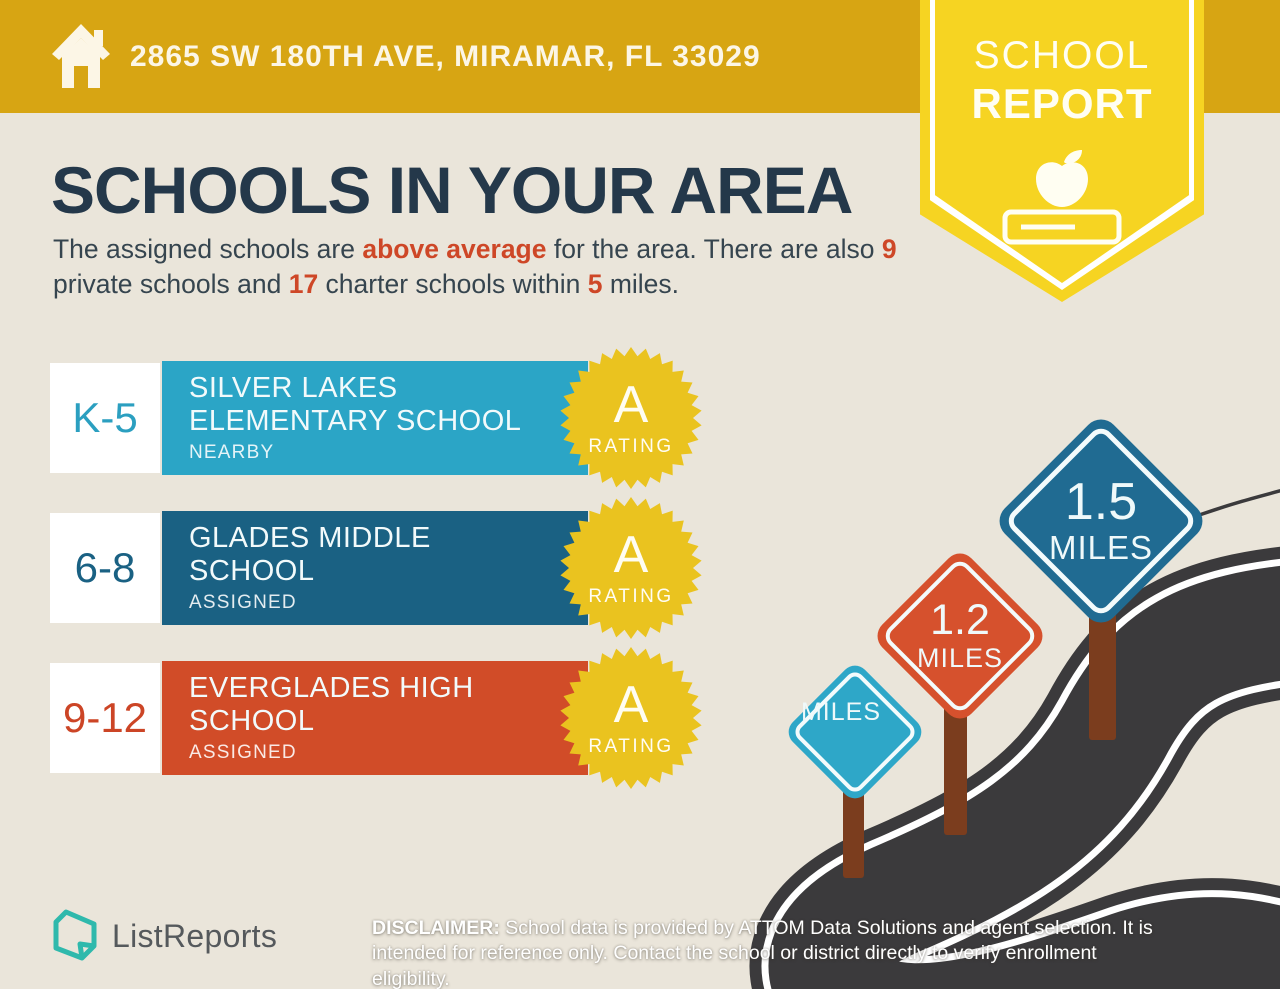 This screenshot has width=1280, height=989. I want to click on listreports-logo: ListReports, so click(162, 936).